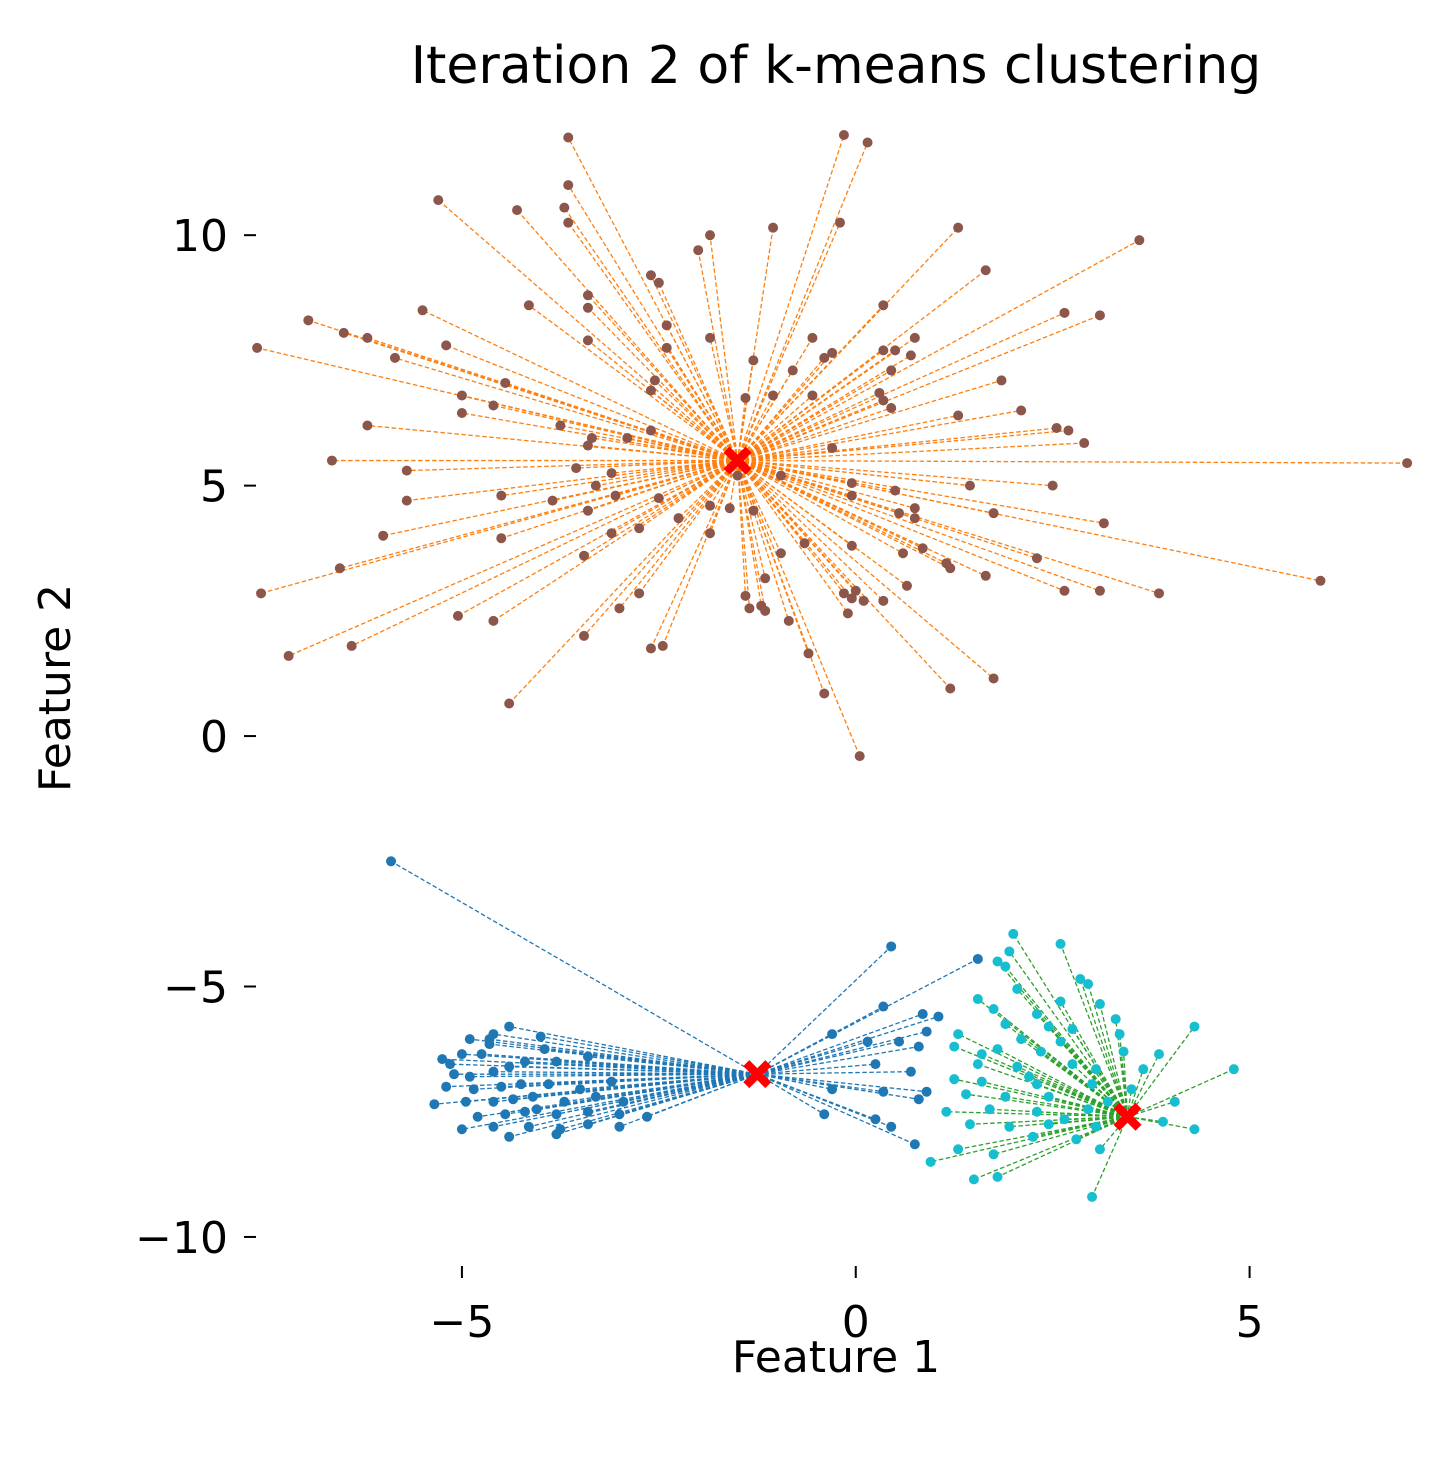  What do you see at coordinates (846, 1307) in the screenshot?
I see `x-axis: −5 0 5` at bounding box center [846, 1307].